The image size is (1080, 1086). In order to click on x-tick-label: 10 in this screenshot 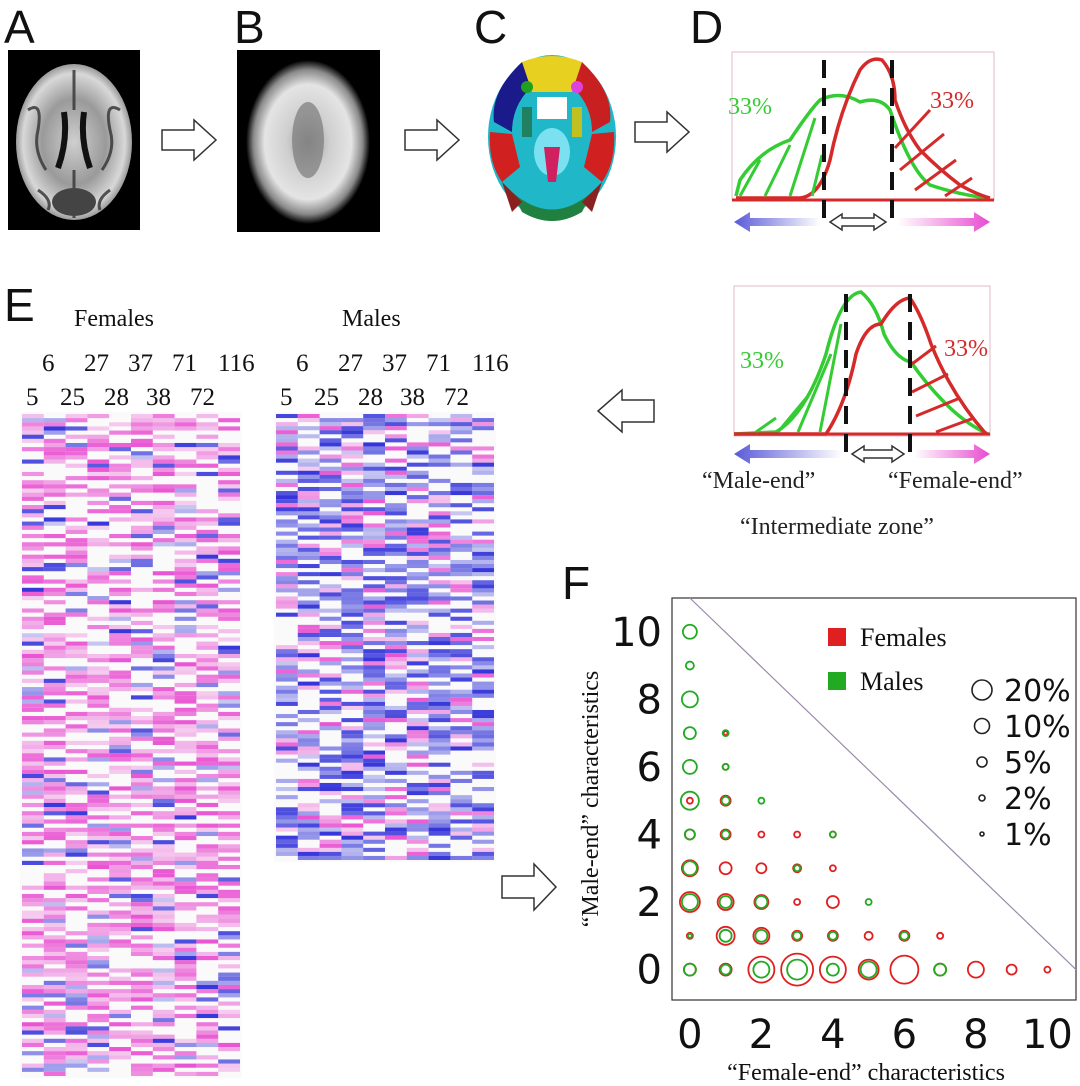, I will do `click(1047, 1035)`.